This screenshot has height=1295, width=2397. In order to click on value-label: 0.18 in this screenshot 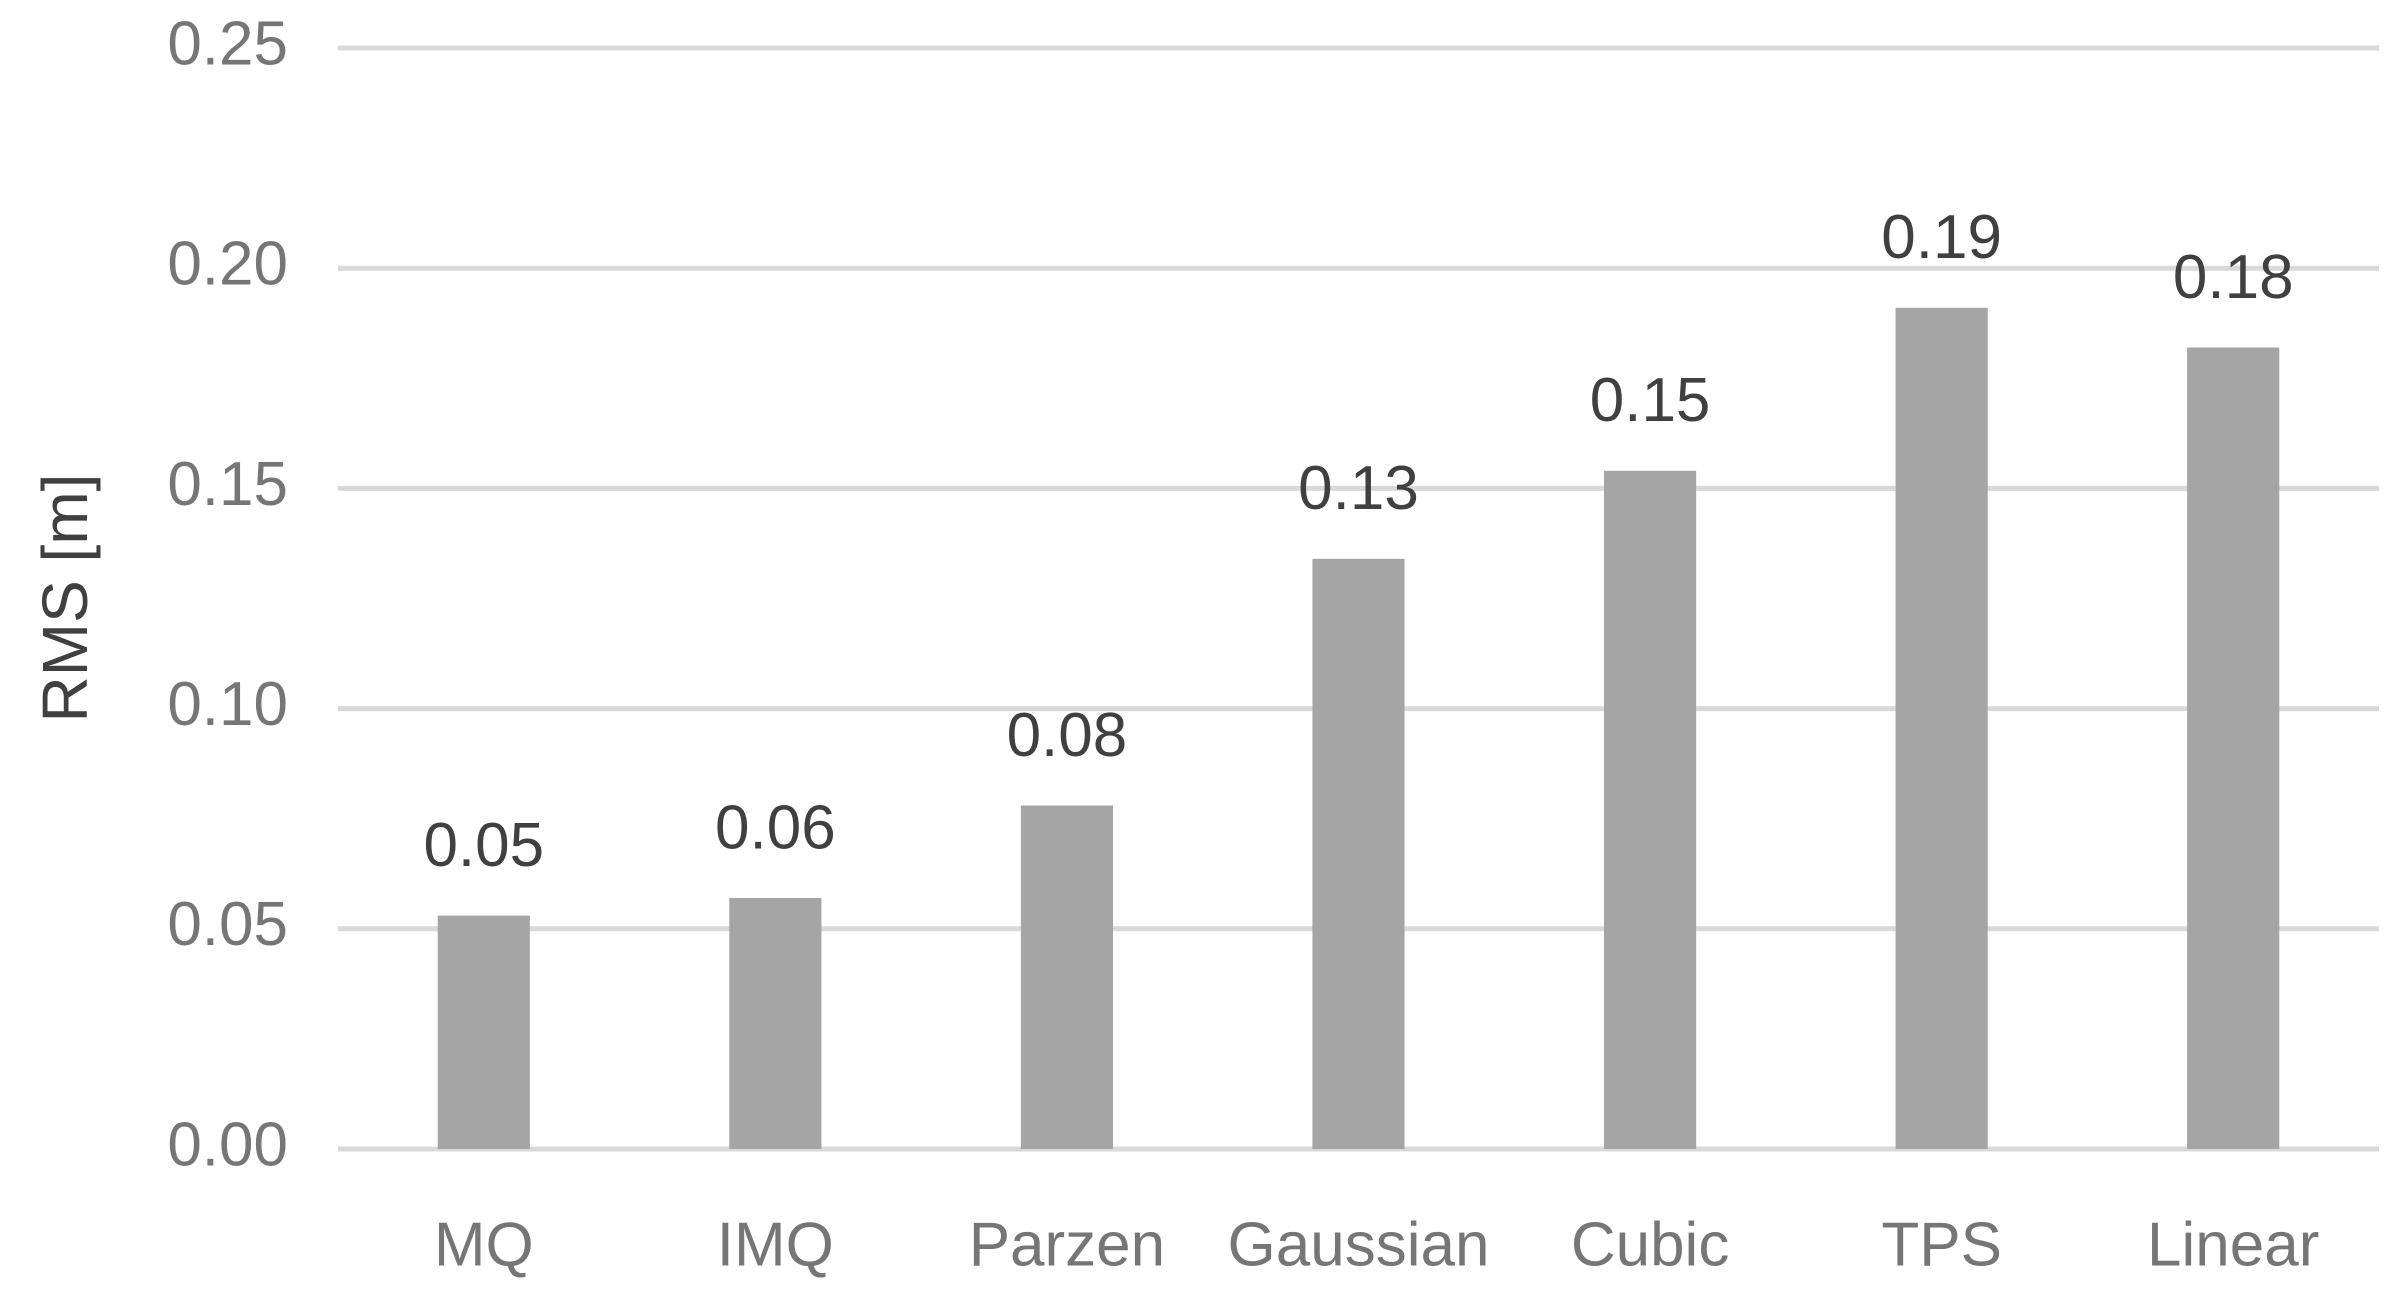, I will do `click(2233, 277)`.